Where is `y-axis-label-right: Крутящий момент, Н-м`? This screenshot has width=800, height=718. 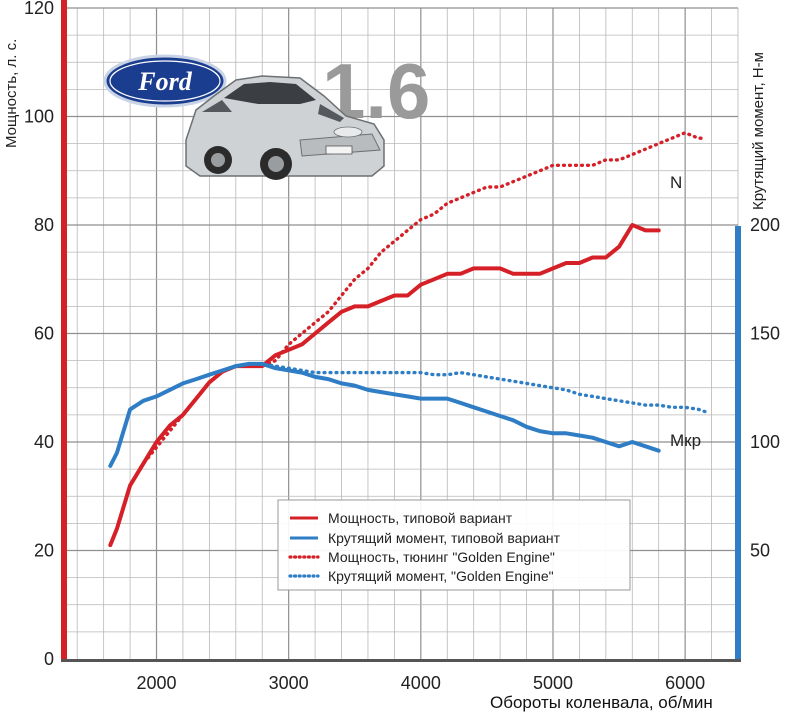 y-axis-label-right: Крутящий момент, Н-м is located at coordinates (758, 131).